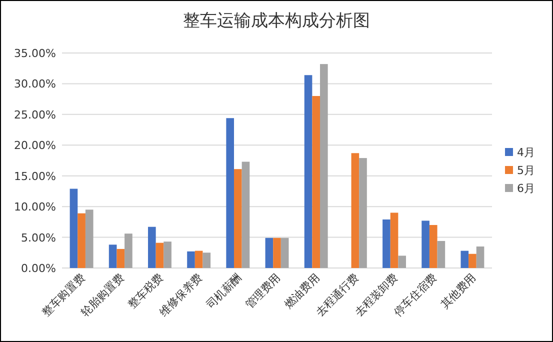 Image resolution: width=553 pixels, height=342 pixels. Describe the element at coordinates (35, 176) in the screenshot. I see `y-tick-label: 15.00%` at that location.